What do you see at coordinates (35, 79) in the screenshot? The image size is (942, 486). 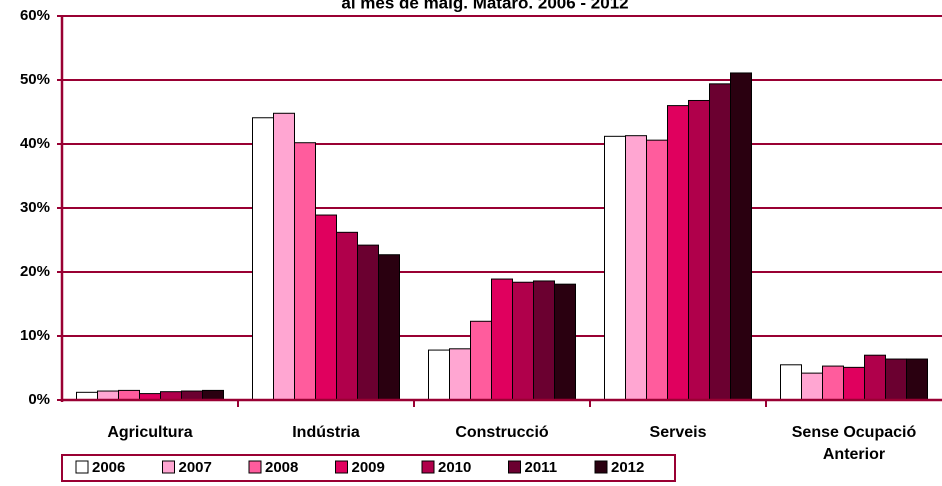 I see `y-tick-label: 50%` at bounding box center [35, 79].